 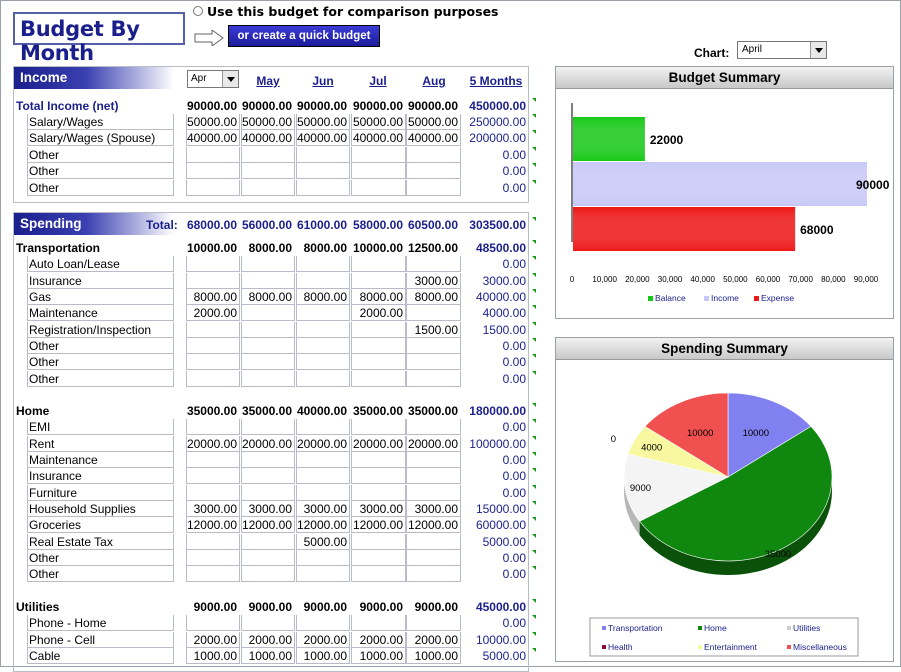 What do you see at coordinates (268, 81) in the screenshot?
I see `month-header: May` at bounding box center [268, 81].